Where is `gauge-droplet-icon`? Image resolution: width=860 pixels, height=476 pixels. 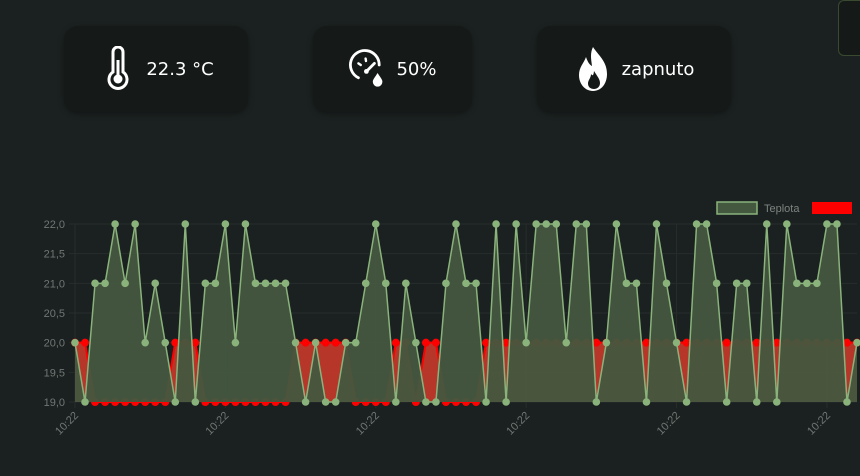 gauge-droplet-icon is located at coordinates (368, 69).